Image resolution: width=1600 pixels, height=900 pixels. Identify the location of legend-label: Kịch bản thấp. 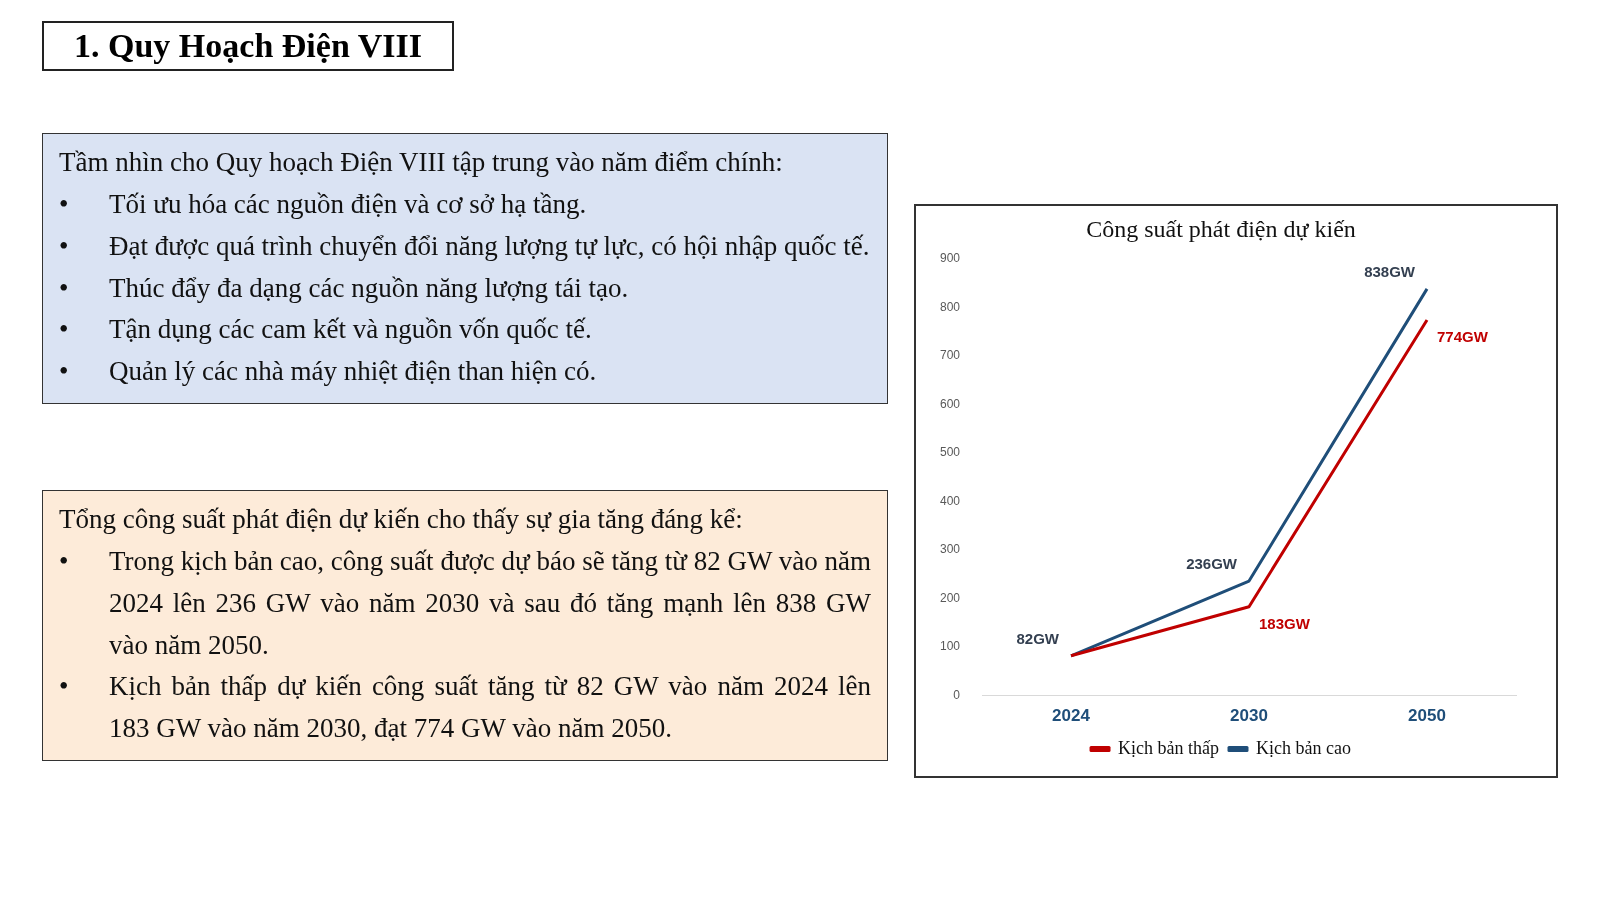
(1169, 747).